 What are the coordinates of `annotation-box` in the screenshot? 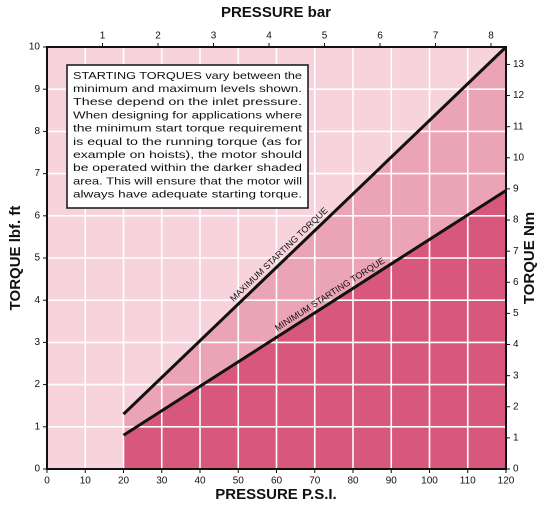 It's located at (187, 136).